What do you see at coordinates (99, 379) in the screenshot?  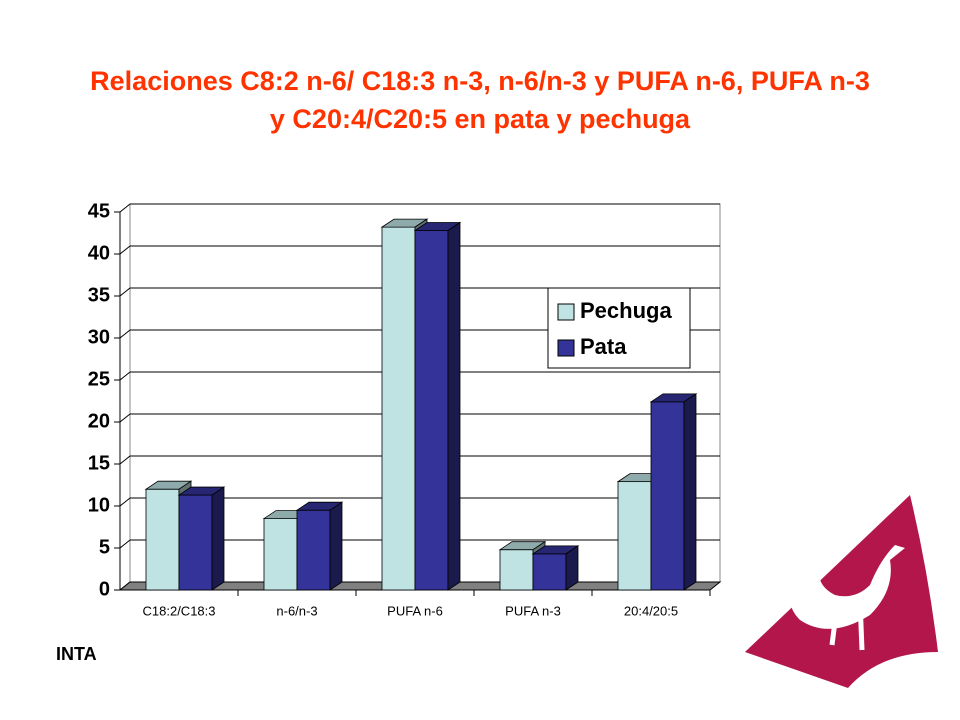 I see `y-tick-label: 25` at bounding box center [99, 379].